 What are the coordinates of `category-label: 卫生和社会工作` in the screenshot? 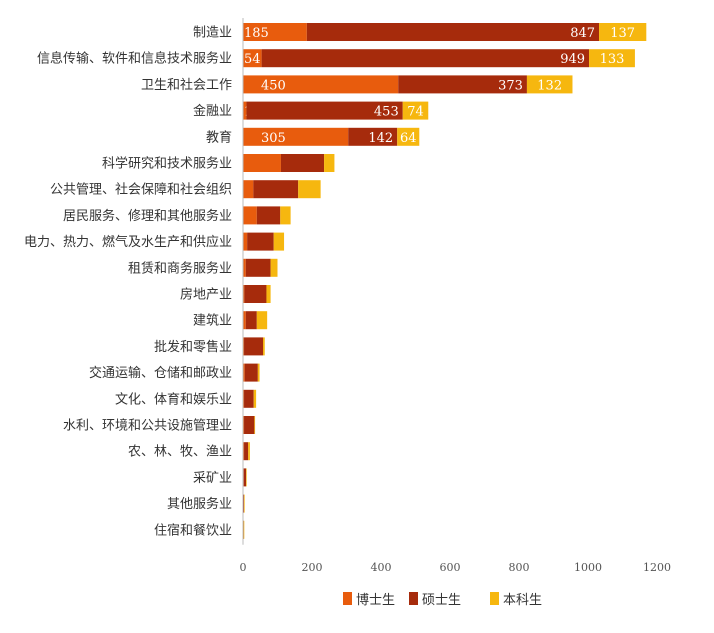 It's located at (186, 85).